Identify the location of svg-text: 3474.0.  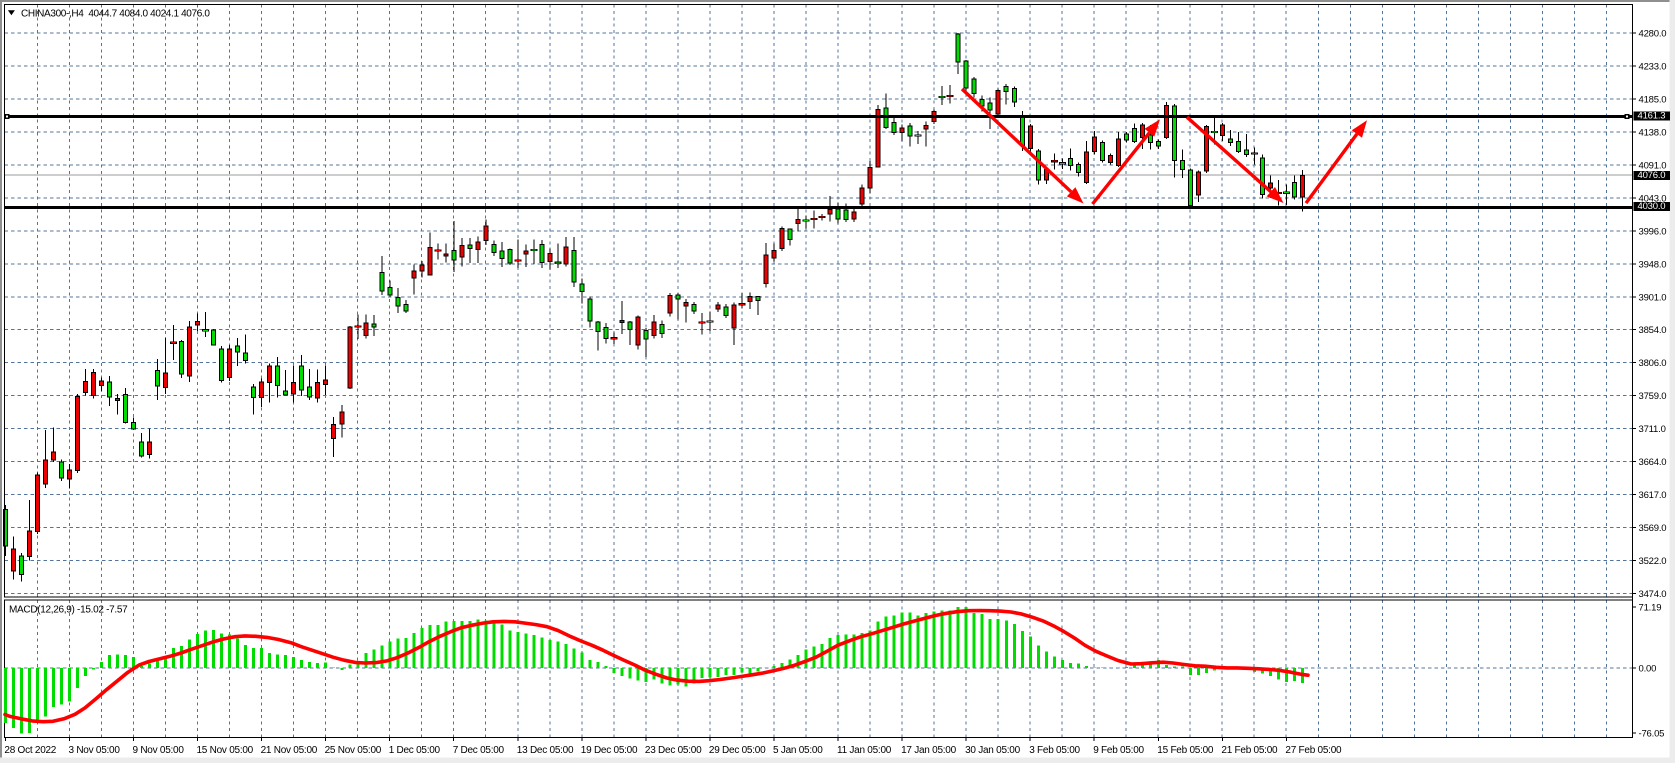
(1653, 594).